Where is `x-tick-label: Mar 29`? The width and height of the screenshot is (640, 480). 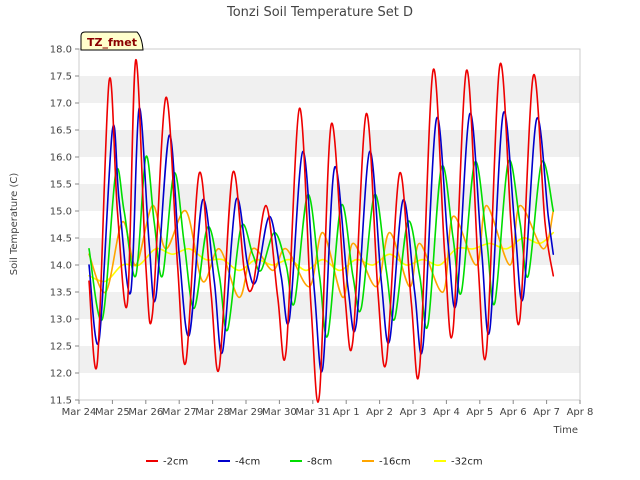
x-tick-label: Mar 29 is located at coordinates (246, 412).